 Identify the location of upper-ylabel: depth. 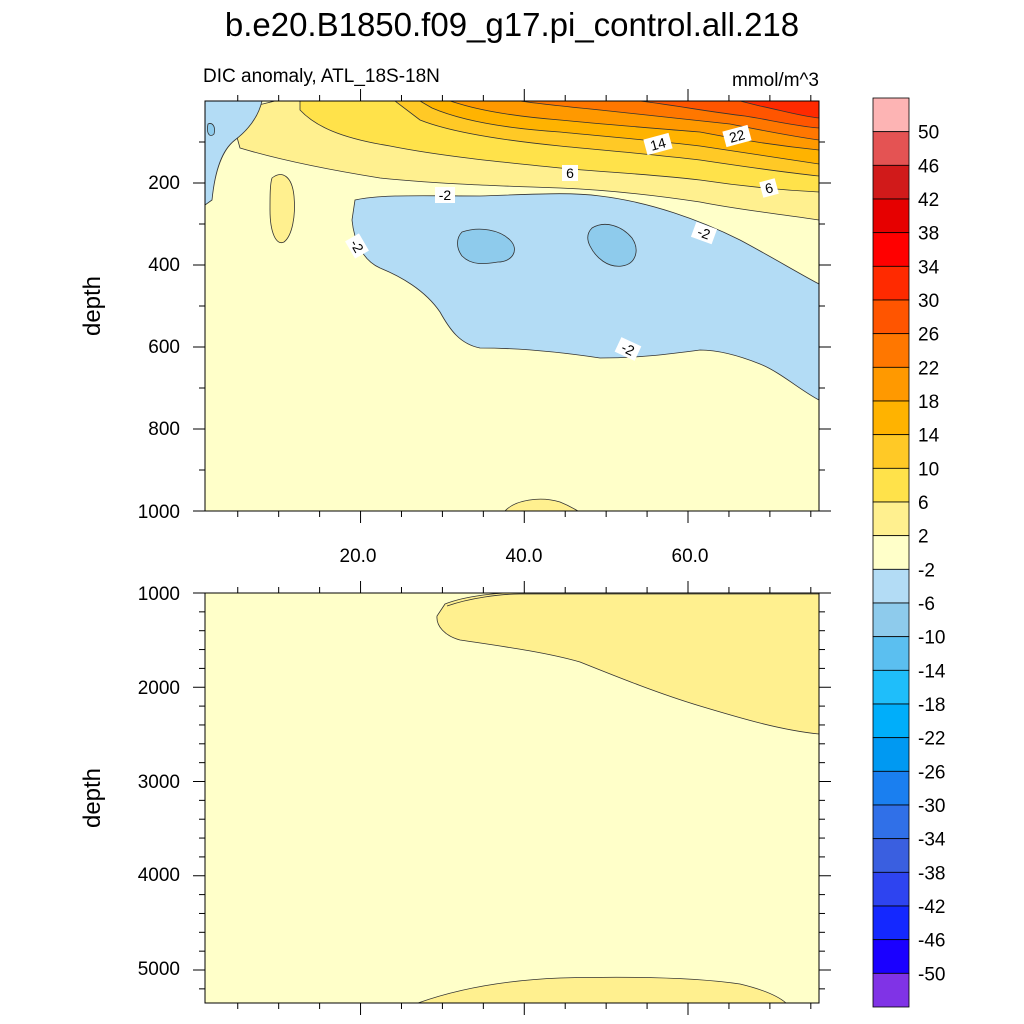
(92, 306).